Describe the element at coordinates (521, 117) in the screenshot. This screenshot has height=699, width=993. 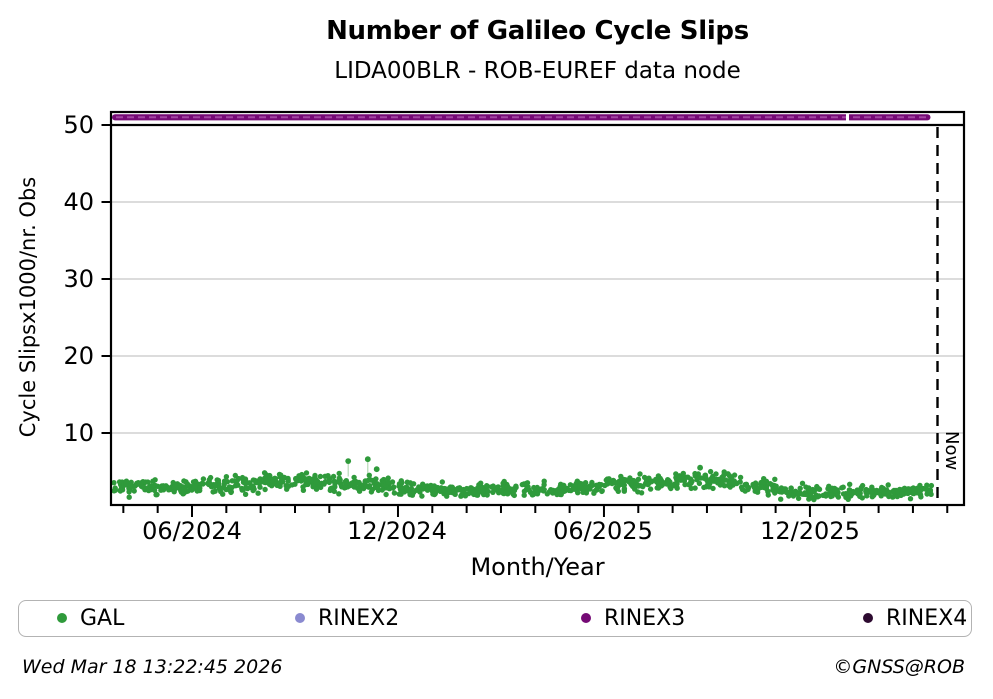
I see `rinex3-line` at that location.